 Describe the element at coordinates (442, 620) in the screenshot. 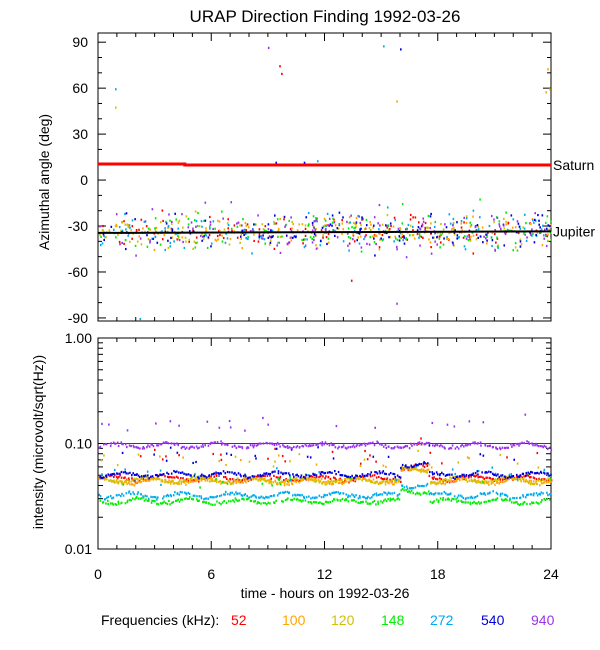

I see `legend-entry-272: 272` at that location.